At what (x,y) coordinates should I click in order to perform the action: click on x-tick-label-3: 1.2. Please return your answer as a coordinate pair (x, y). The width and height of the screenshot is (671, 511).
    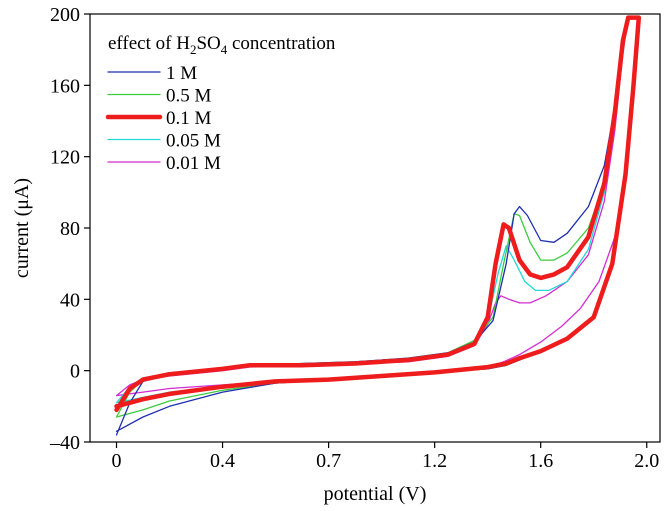
    Looking at the image, I should click on (434, 461).